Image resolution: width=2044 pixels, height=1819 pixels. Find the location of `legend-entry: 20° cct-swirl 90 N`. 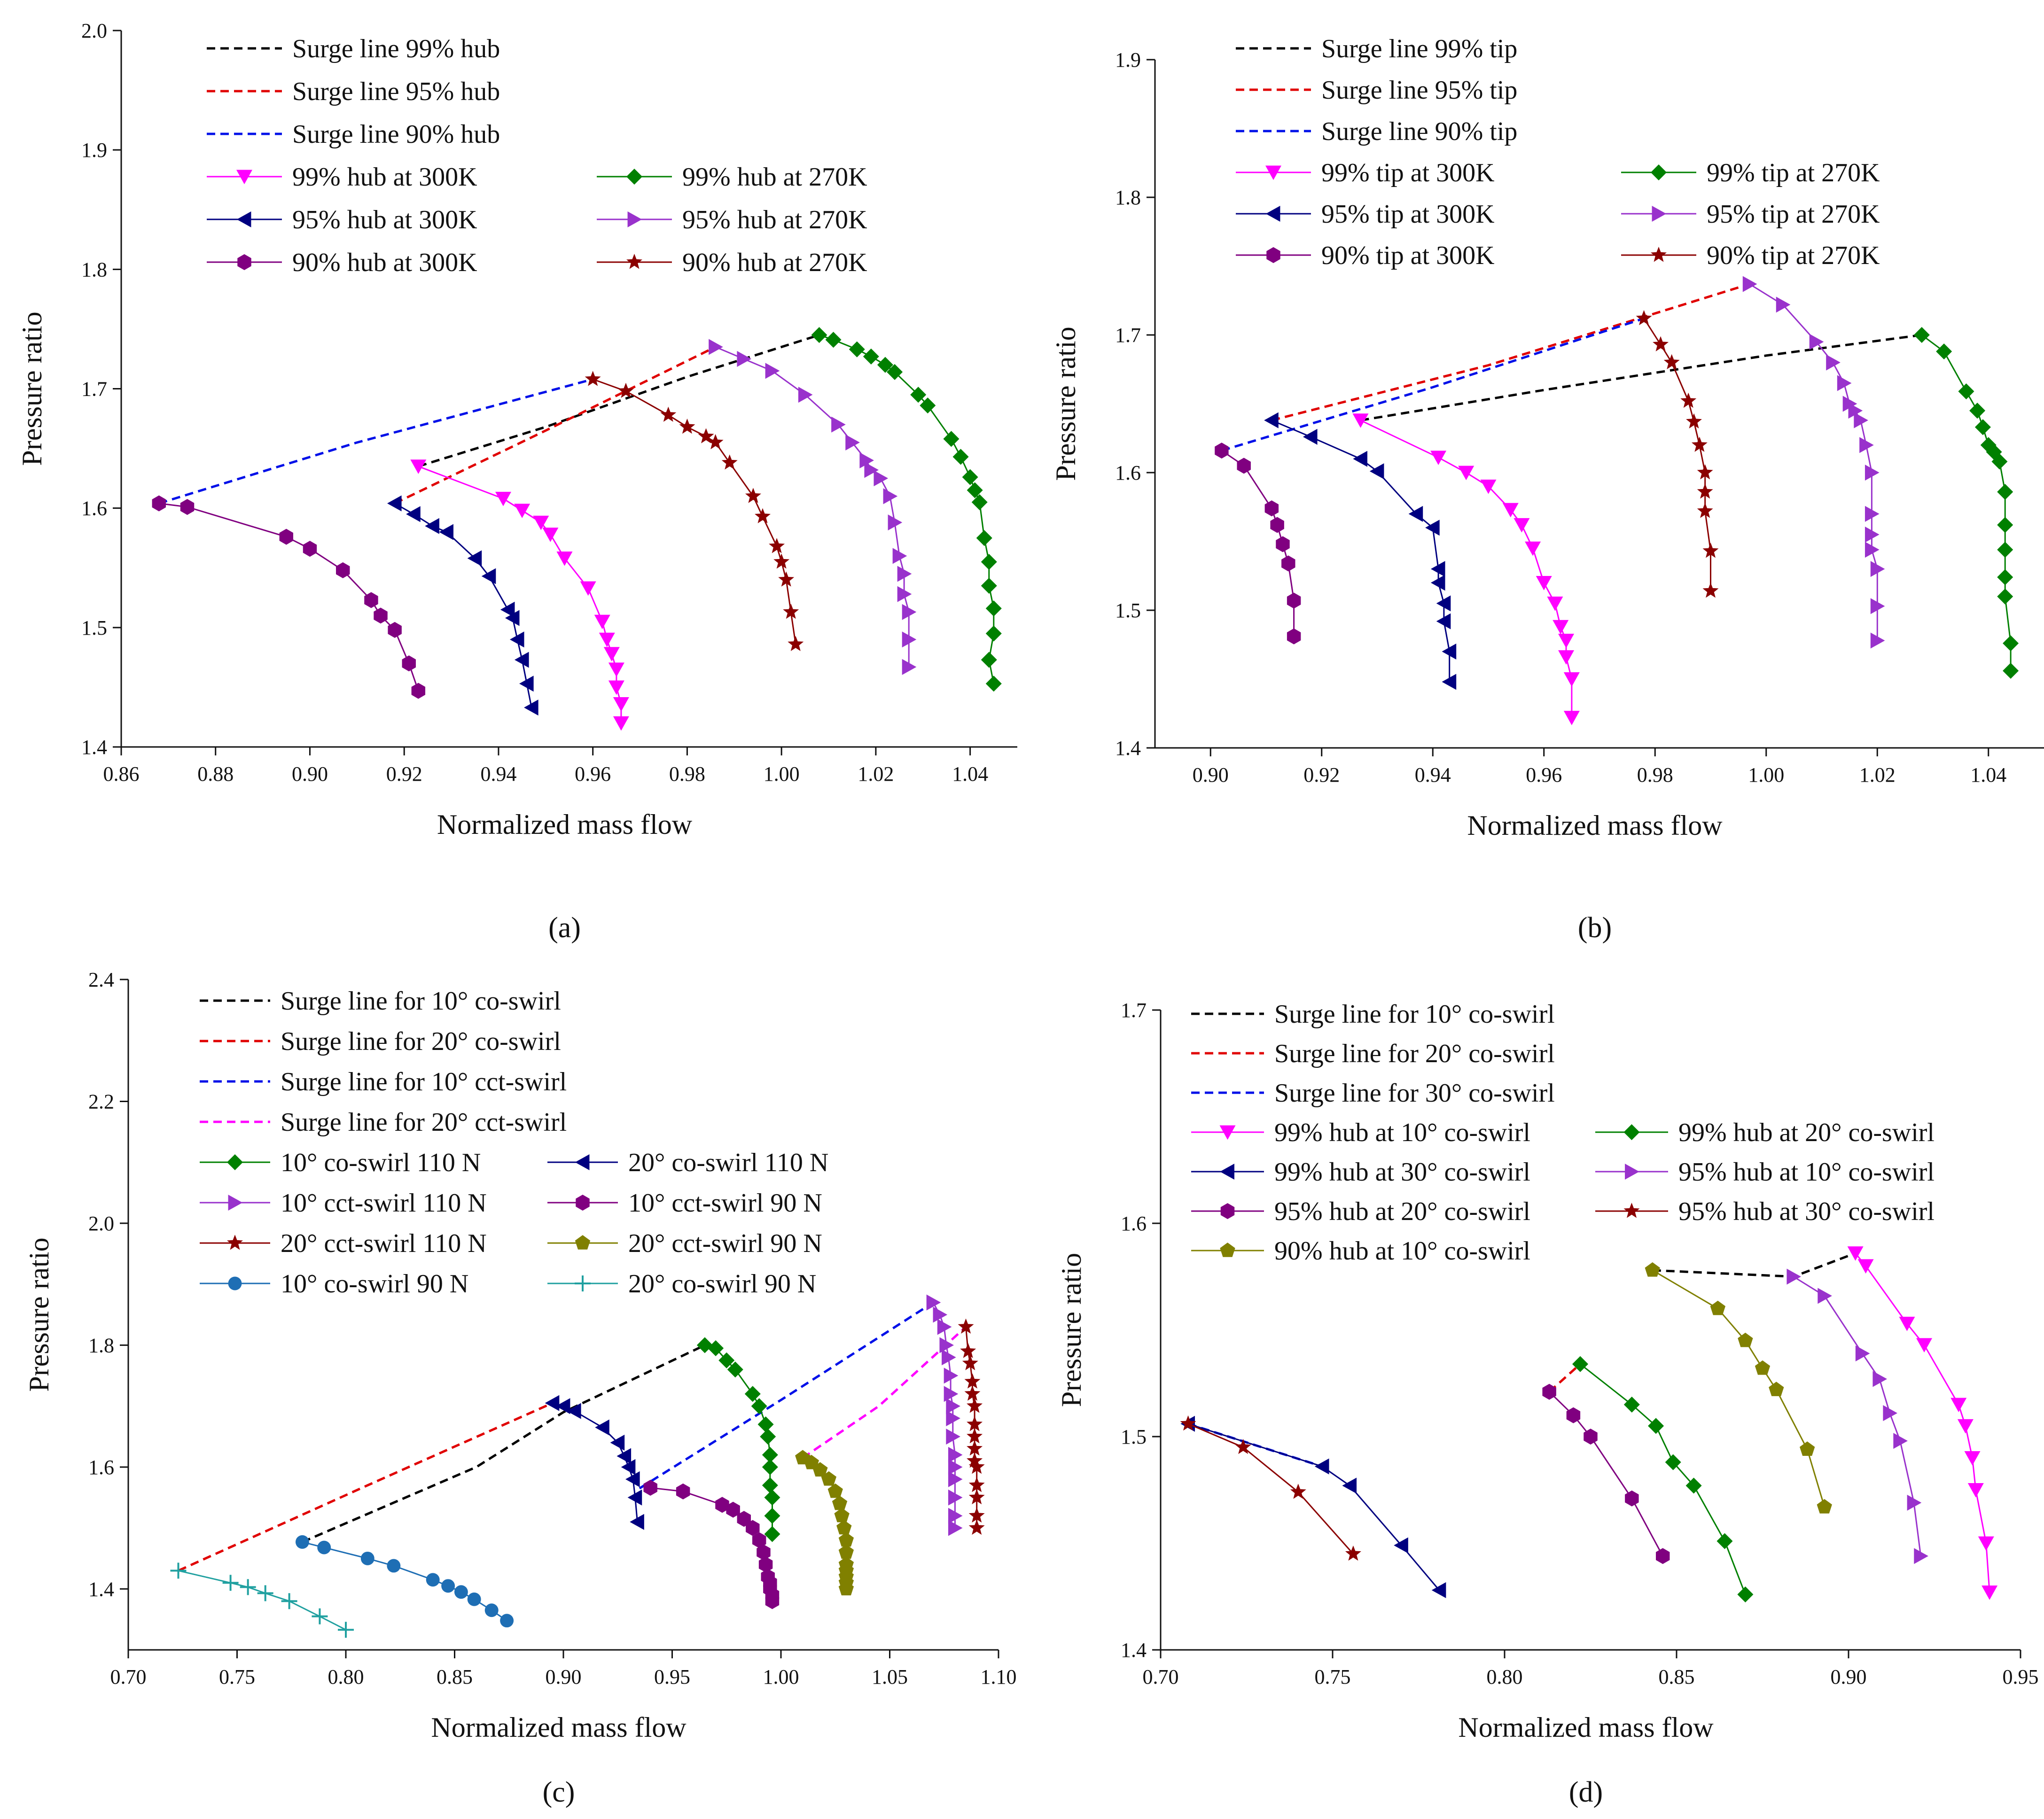

legend-entry: 20° cct-swirl 90 N is located at coordinates (684, 1244).